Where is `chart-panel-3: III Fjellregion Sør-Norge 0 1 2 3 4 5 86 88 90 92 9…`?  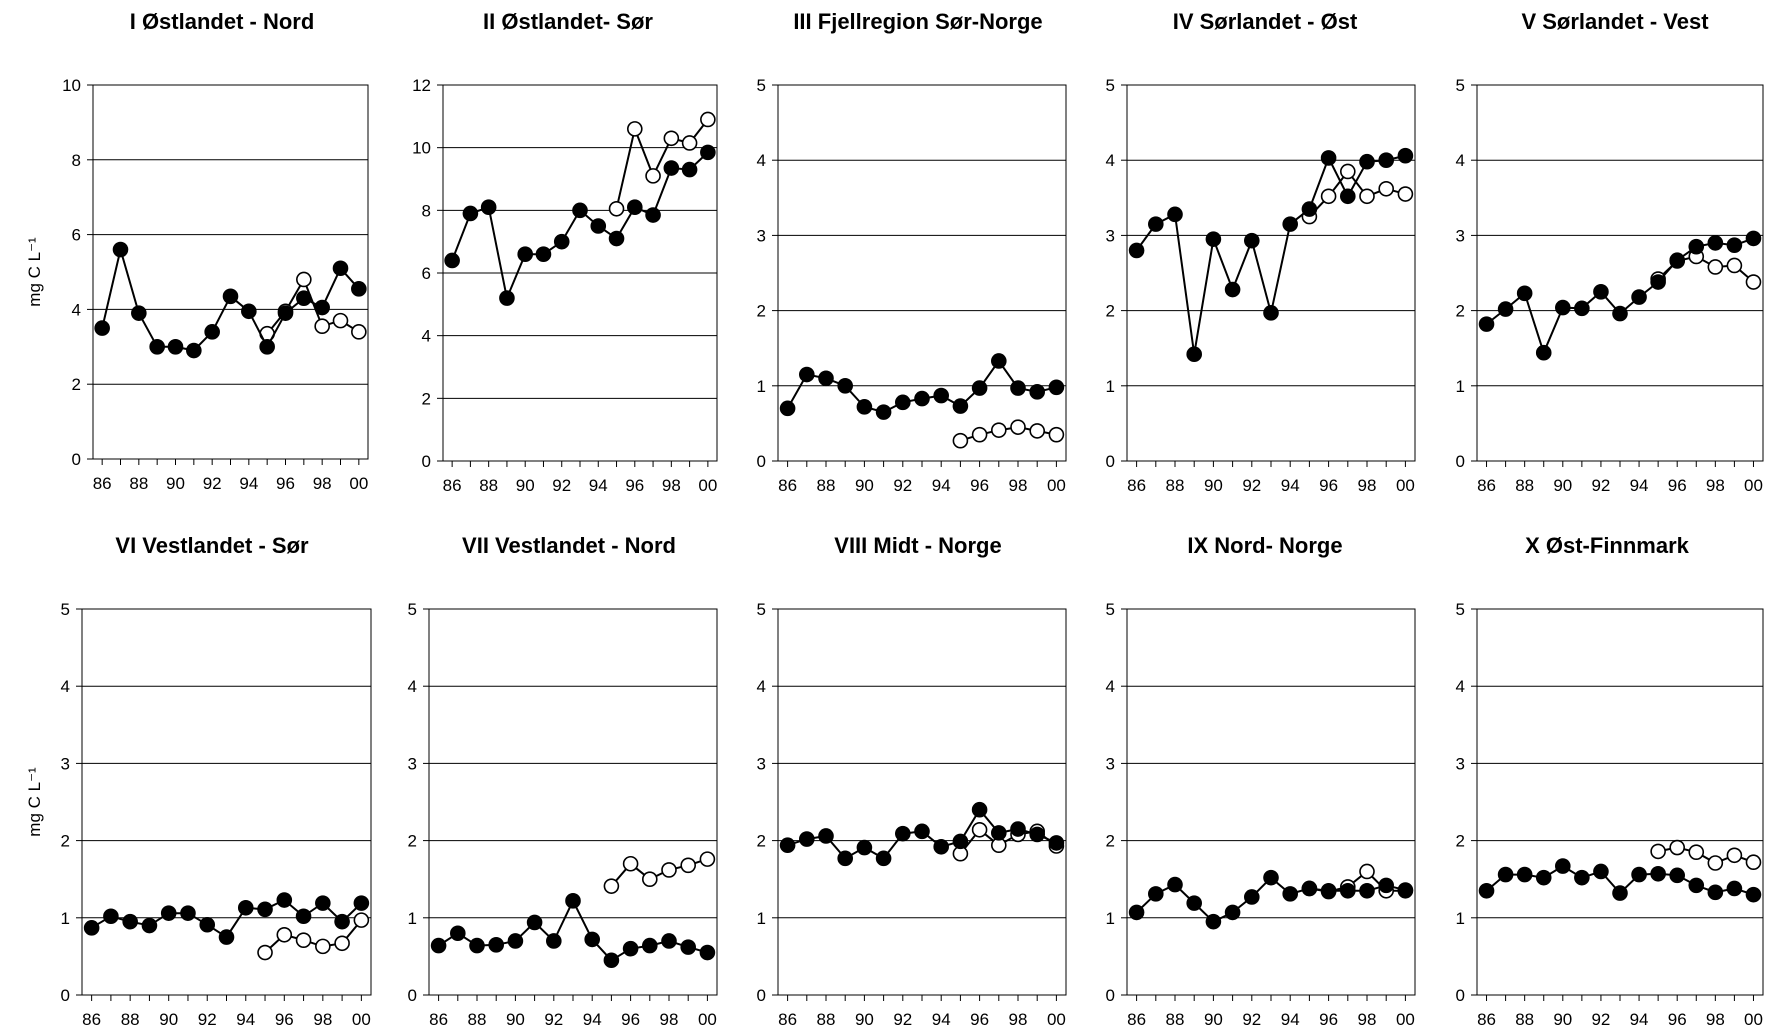 chart-panel-3: III Fjellregion Sør-Norge 0 1 2 3 4 5 86 88 90 92 9… is located at coordinates (912, 252).